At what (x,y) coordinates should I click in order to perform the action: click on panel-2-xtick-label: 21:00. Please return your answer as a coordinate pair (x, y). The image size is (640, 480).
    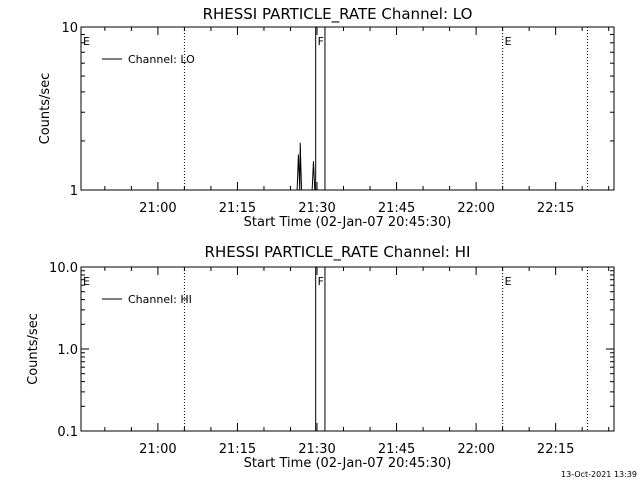
    Looking at the image, I should click on (157, 449).